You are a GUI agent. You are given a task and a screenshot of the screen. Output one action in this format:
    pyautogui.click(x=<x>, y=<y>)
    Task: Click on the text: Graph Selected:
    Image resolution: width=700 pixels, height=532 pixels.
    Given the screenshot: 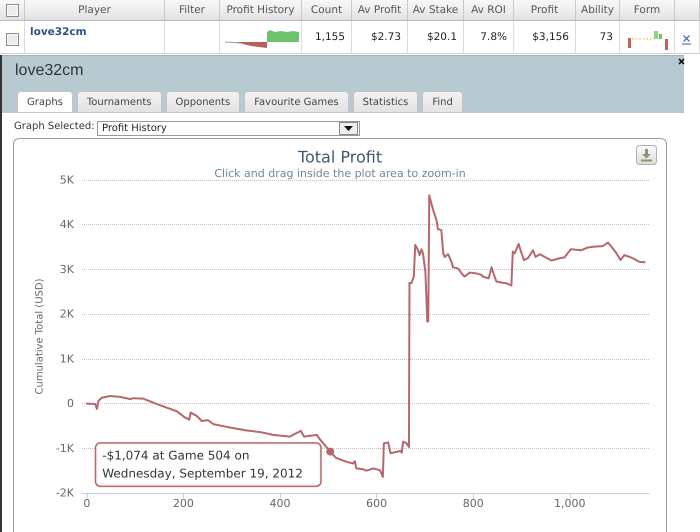 What is the action you would take?
    pyautogui.click(x=54, y=126)
    